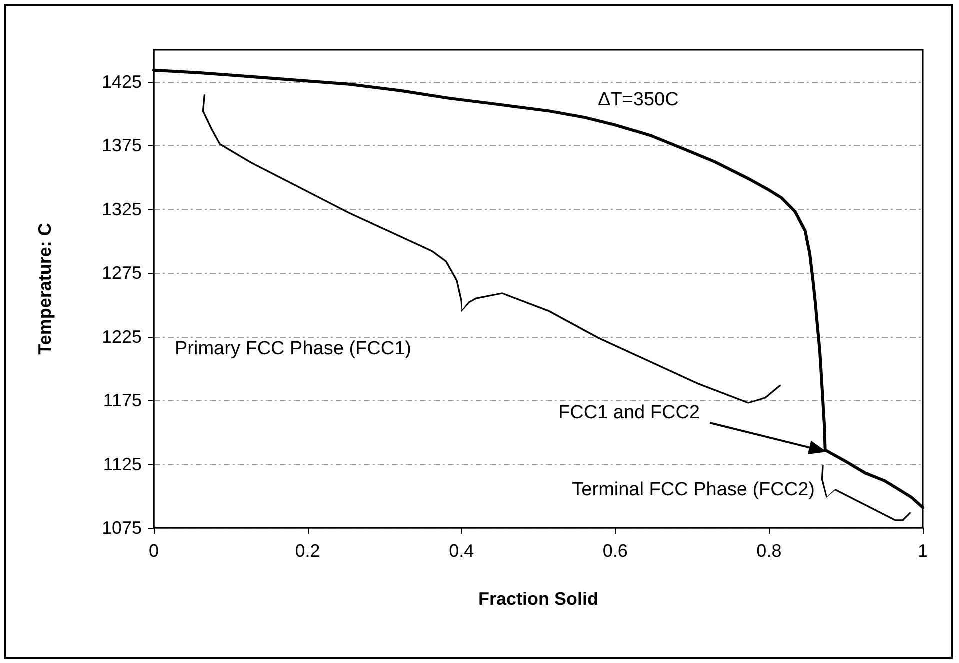 This screenshot has height=663, width=959. What do you see at coordinates (122, 528) in the screenshot?
I see `y-tick-label: 1075` at bounding box center [122, 528].